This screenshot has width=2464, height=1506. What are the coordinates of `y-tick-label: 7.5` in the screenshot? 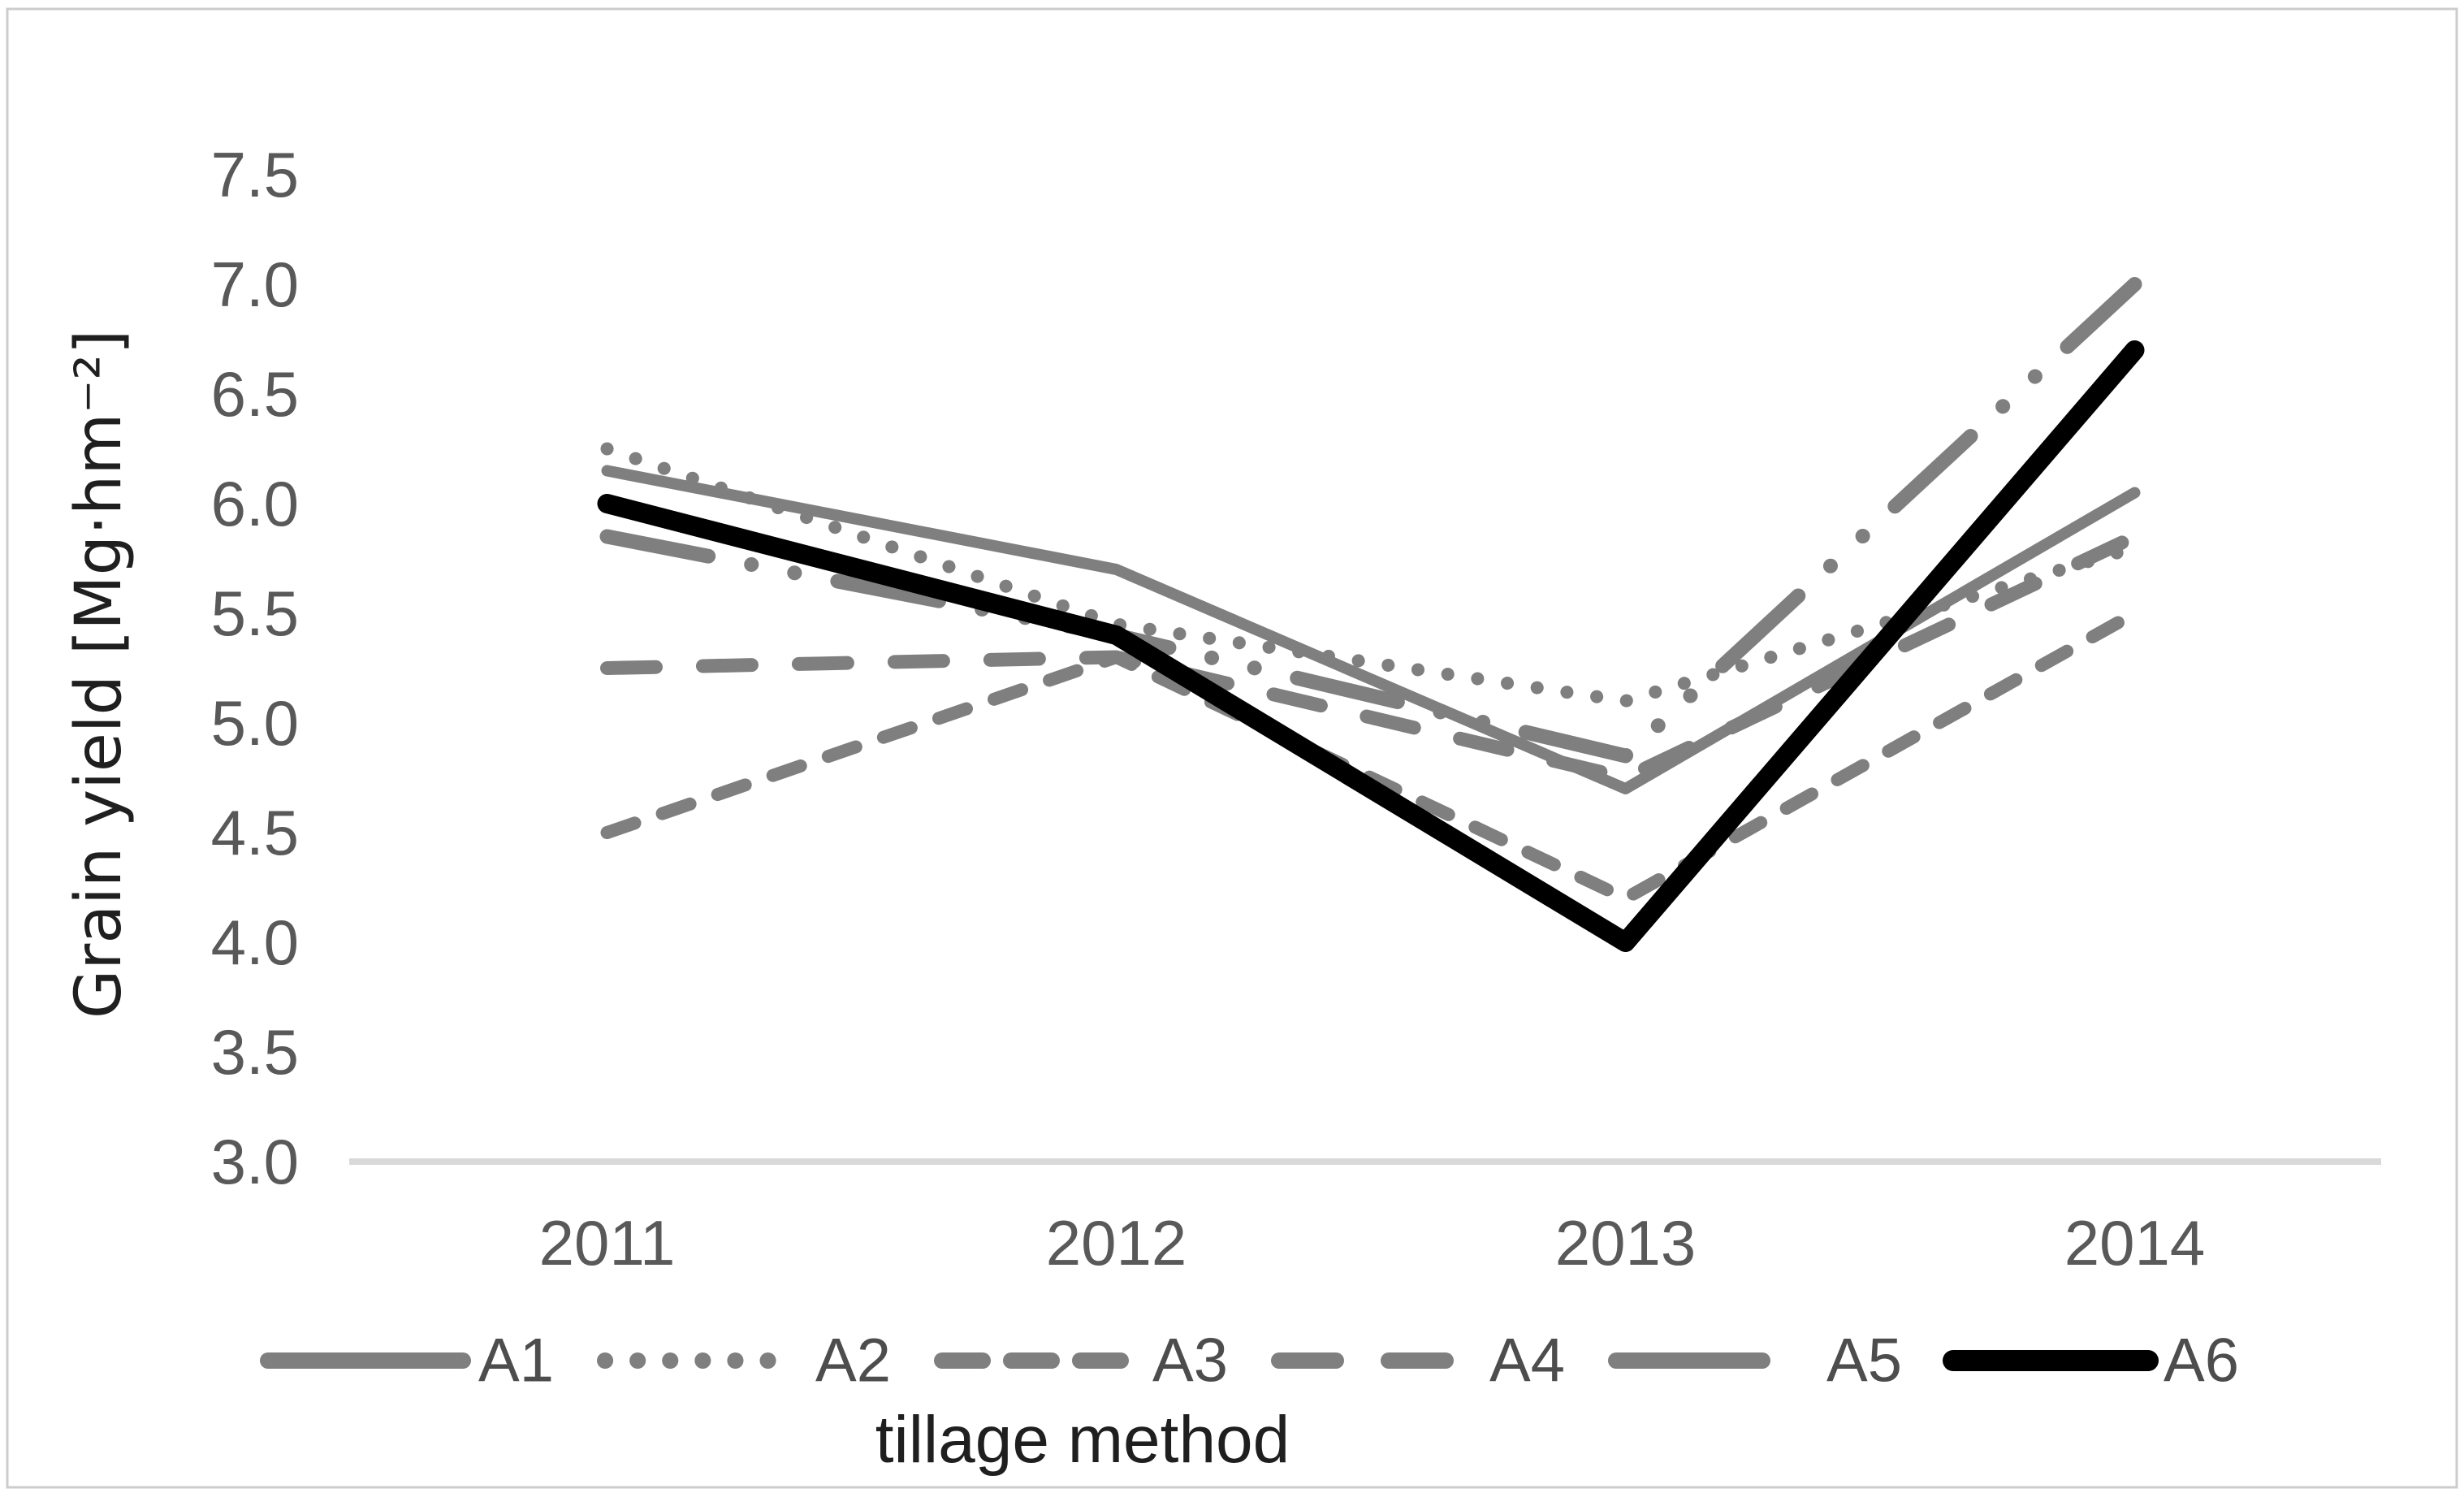 It's located at (255, 174).